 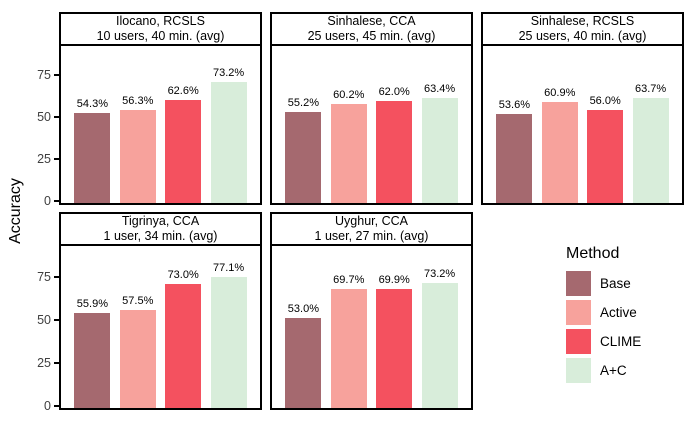 What do you see at coordinates (92, 303) in the screenshot?
I see `bar-value-label: 55.9%` at bounding box center [92, 303].